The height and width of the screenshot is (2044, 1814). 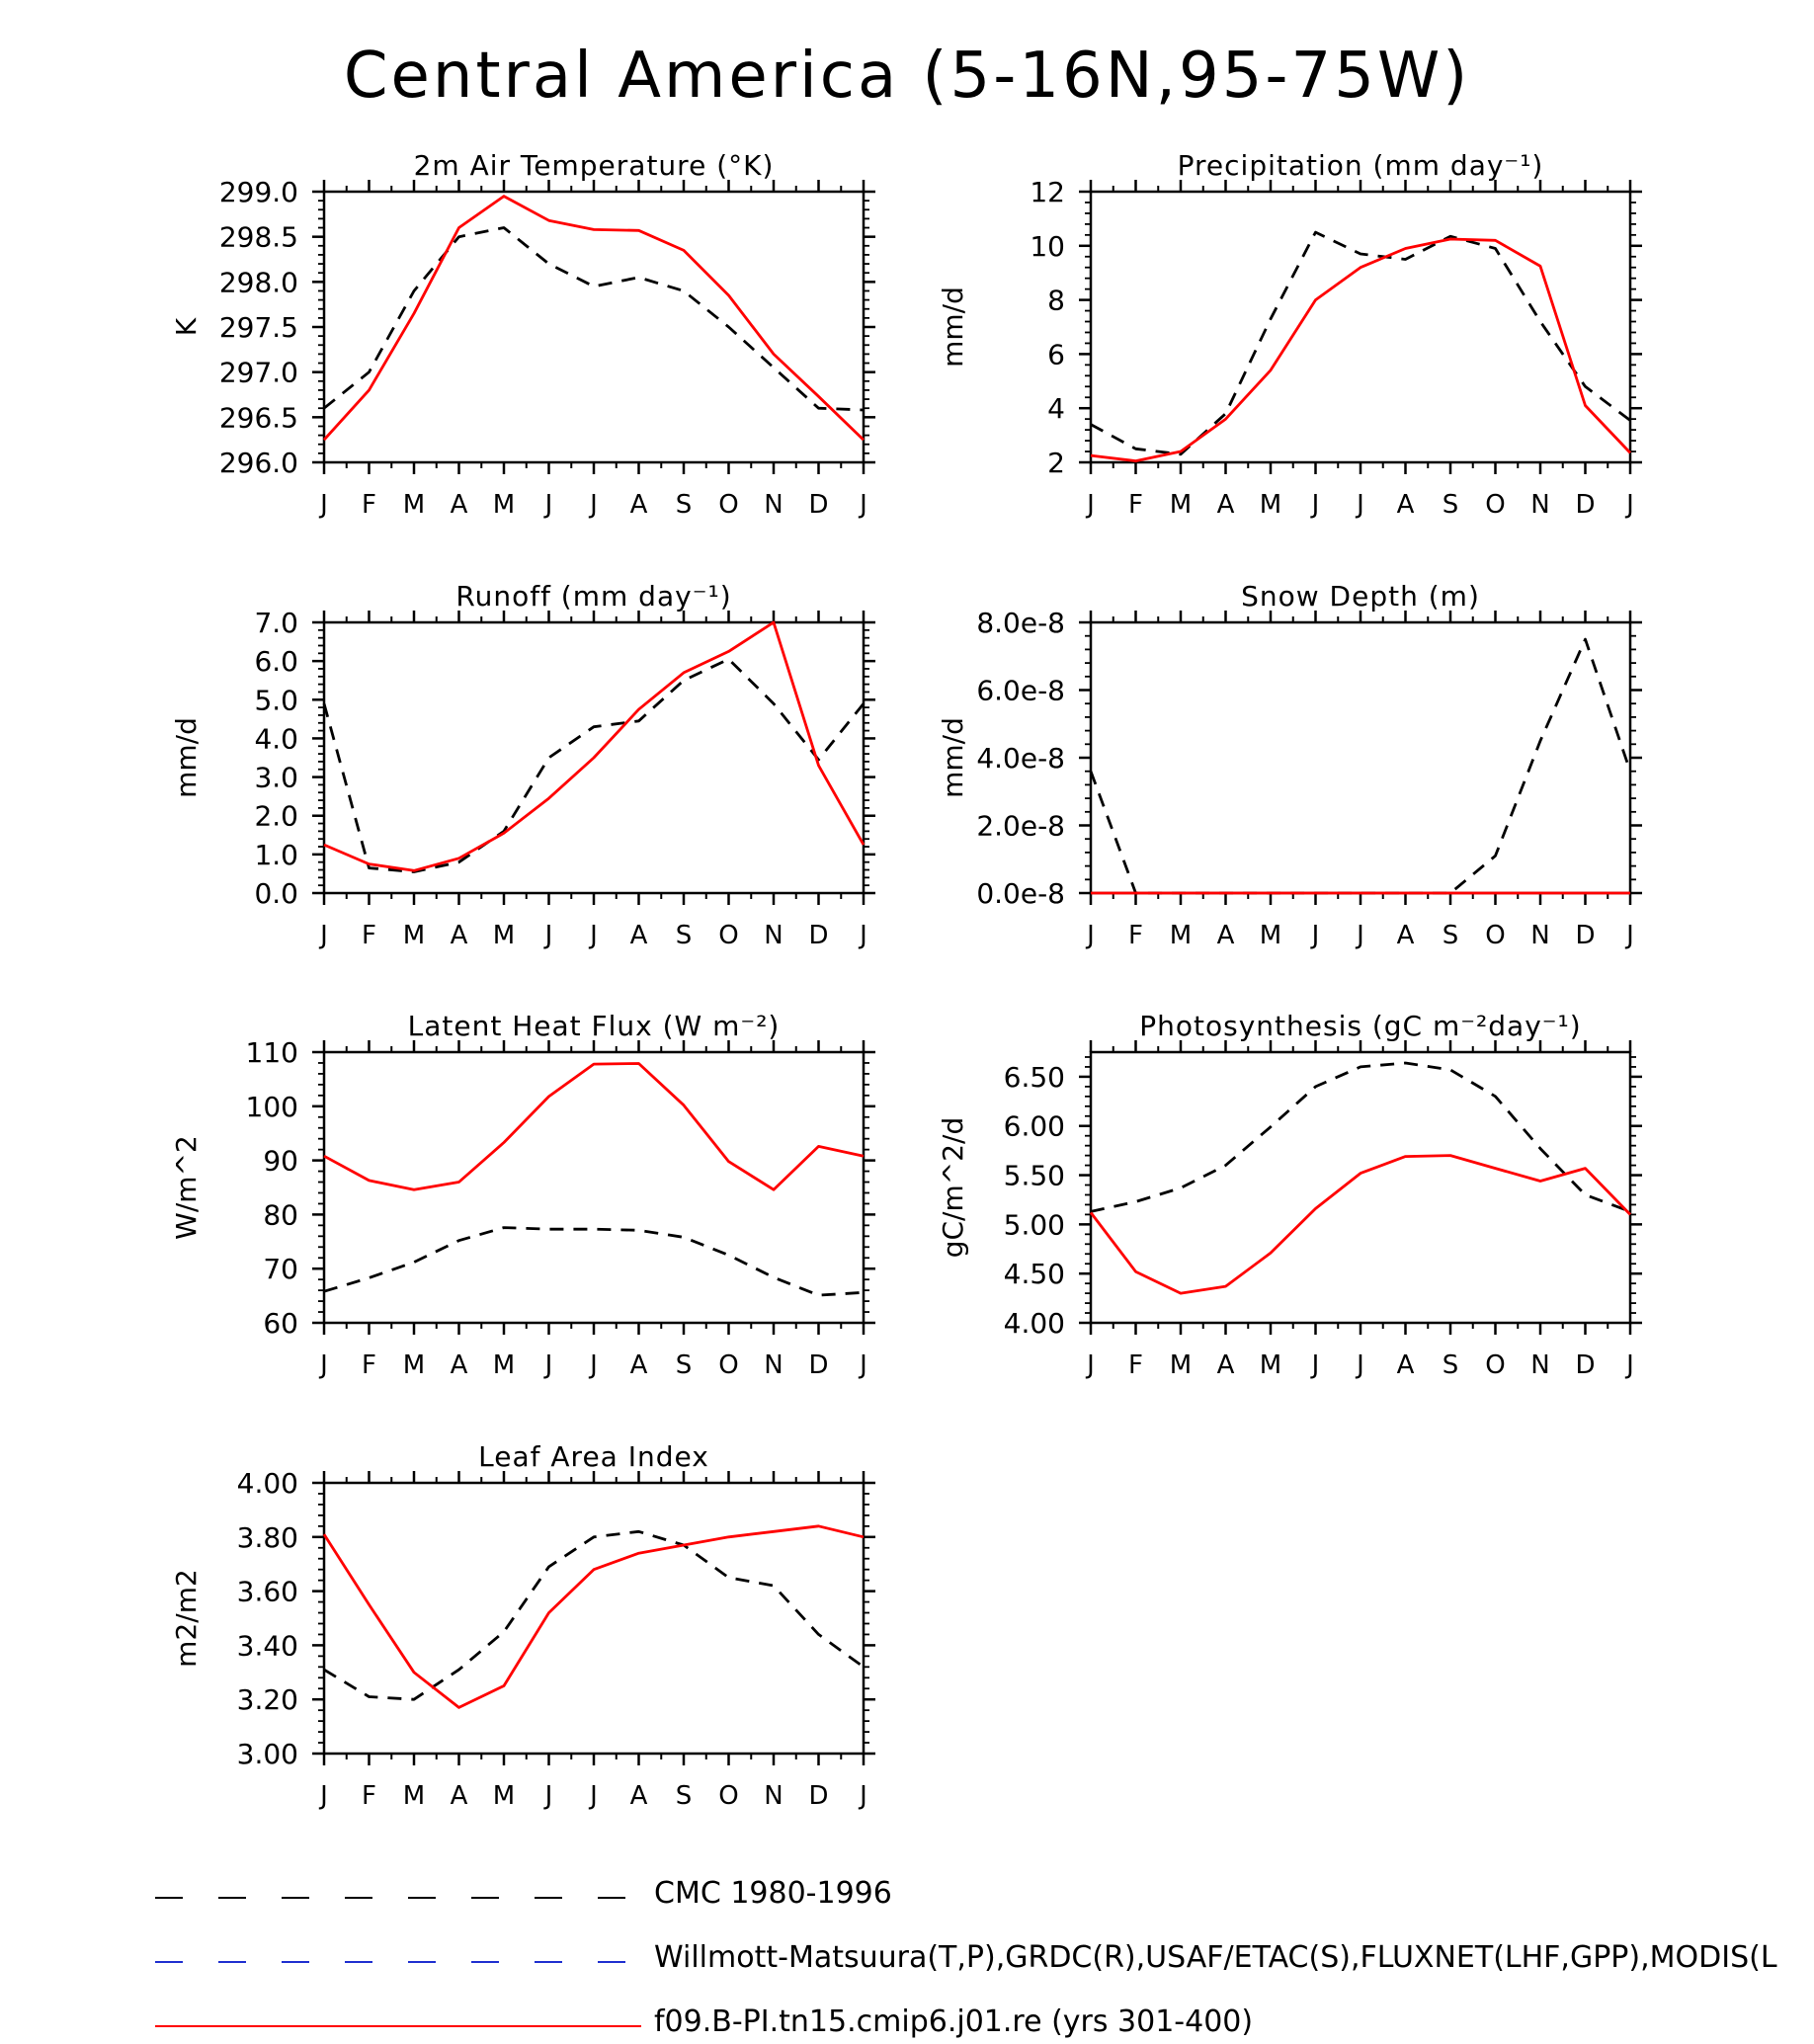 What do you see at coordinates (773, 1894) in the screenshot?
I see `legend-label: CMC 1980-1996` at bounding box center [773, 1894].